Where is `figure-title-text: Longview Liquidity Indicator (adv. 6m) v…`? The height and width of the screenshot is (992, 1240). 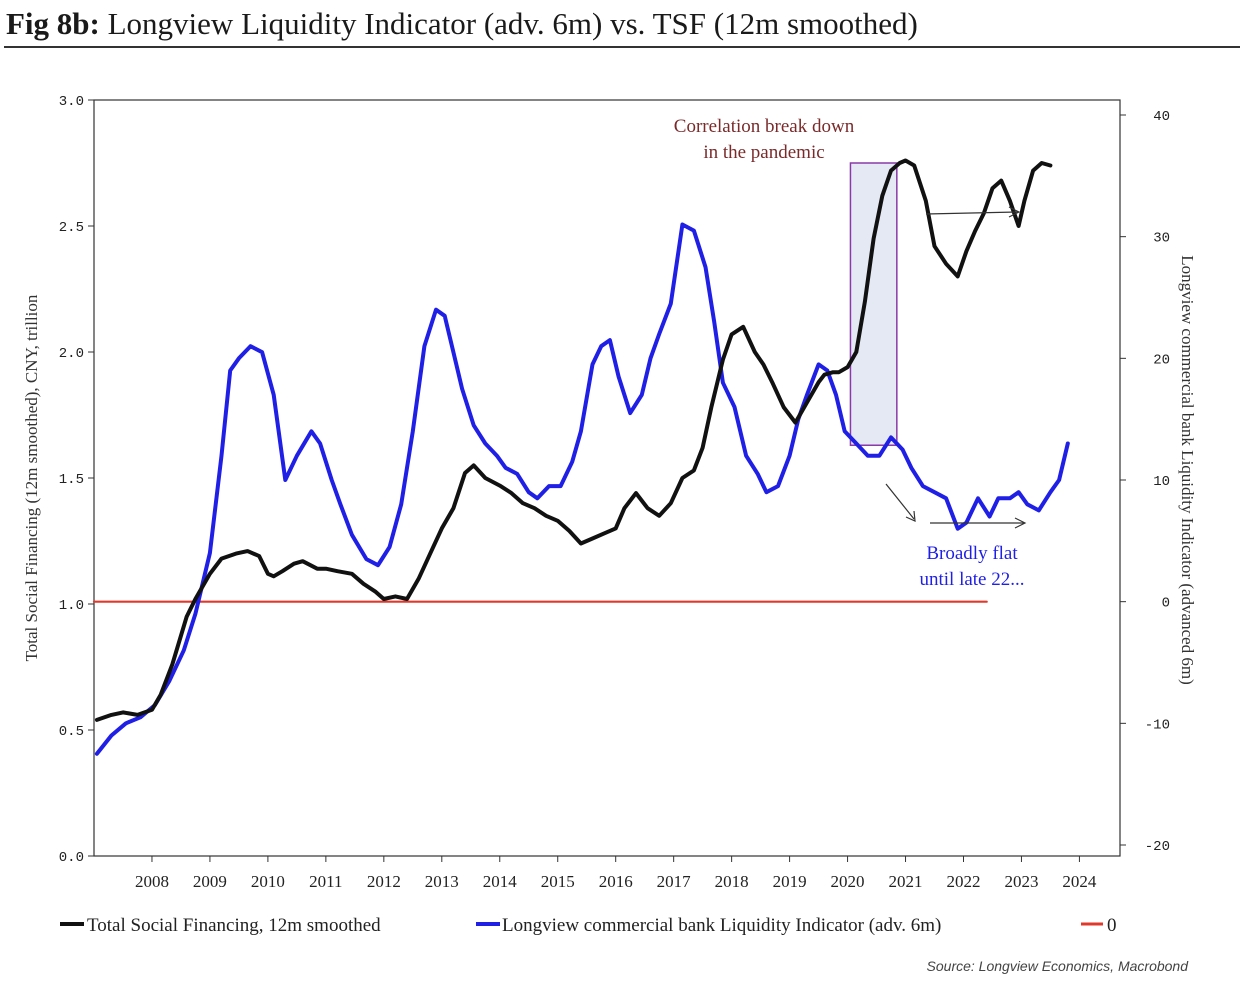
figure-title-text: Longview Liquidity Indicator (adv. 6m) v… is located at coordinates (508, 23).